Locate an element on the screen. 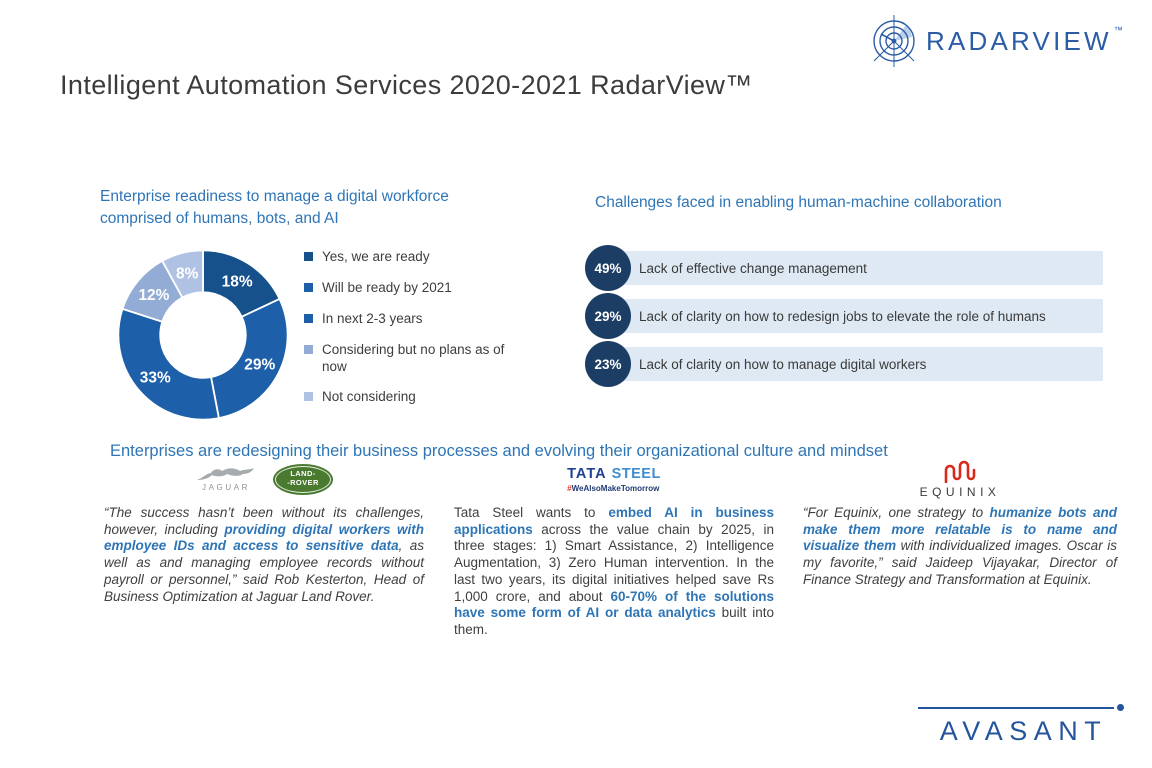 The width and height of the screenshot is (1152, 768). landrover-badge: LAND- -ROVER is located at coordinates (303, 479).